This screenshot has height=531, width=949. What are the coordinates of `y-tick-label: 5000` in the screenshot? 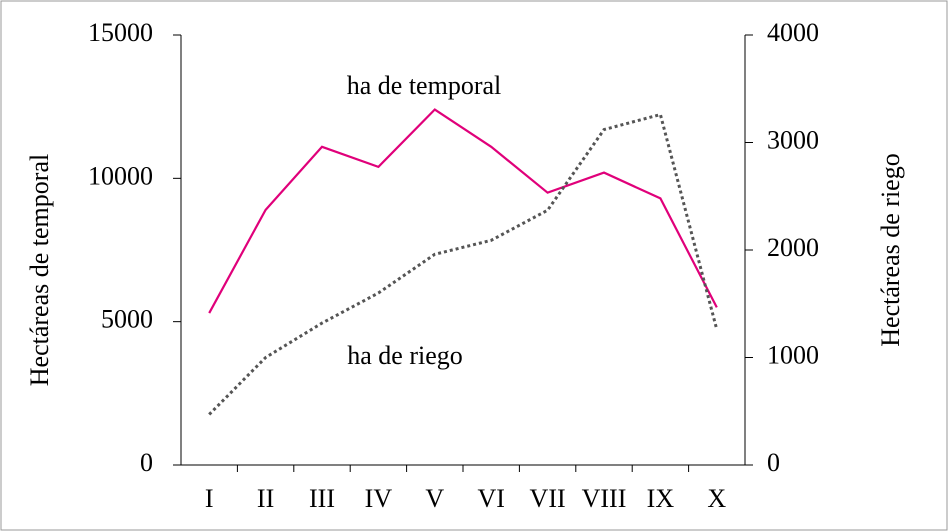 It's located at (127, 319).